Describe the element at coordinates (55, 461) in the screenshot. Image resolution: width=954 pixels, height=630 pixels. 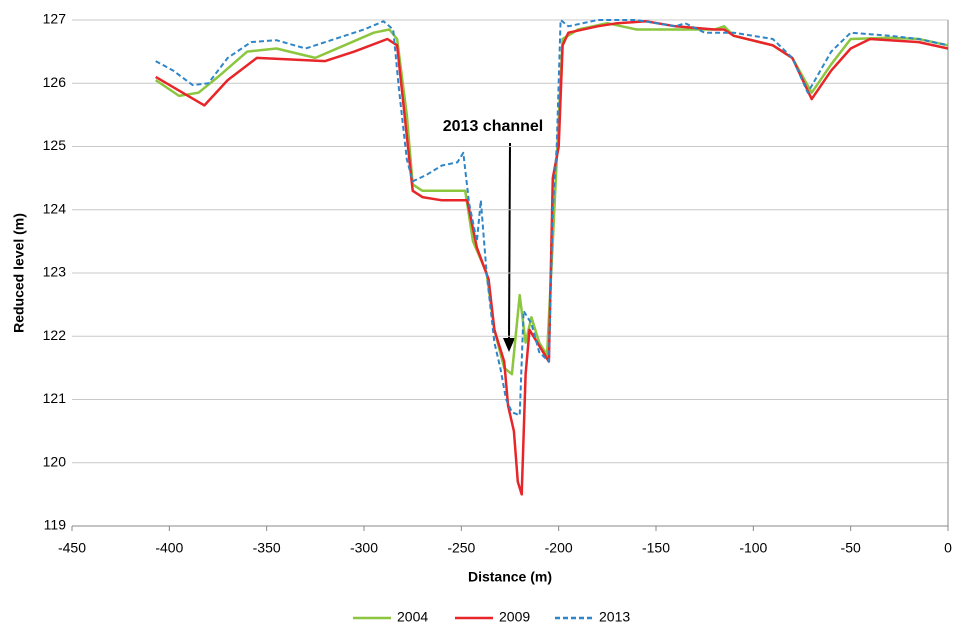
I see `y-tick-label: 120` at that location.